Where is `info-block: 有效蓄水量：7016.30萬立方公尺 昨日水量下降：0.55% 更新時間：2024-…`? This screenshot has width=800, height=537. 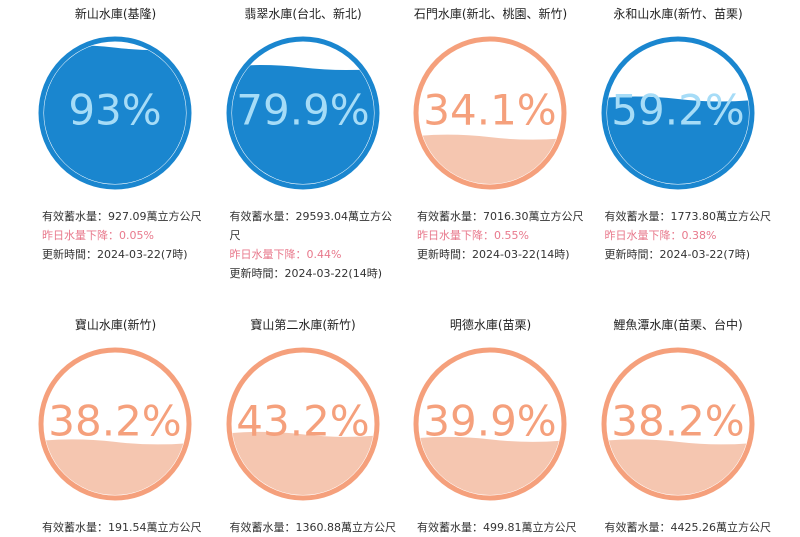
info-block: 有效蓄水量：7016.30萬立方公尺 昨日水量下降：0.55% 更新時間：2024-… is located at coordinates (502, 235).